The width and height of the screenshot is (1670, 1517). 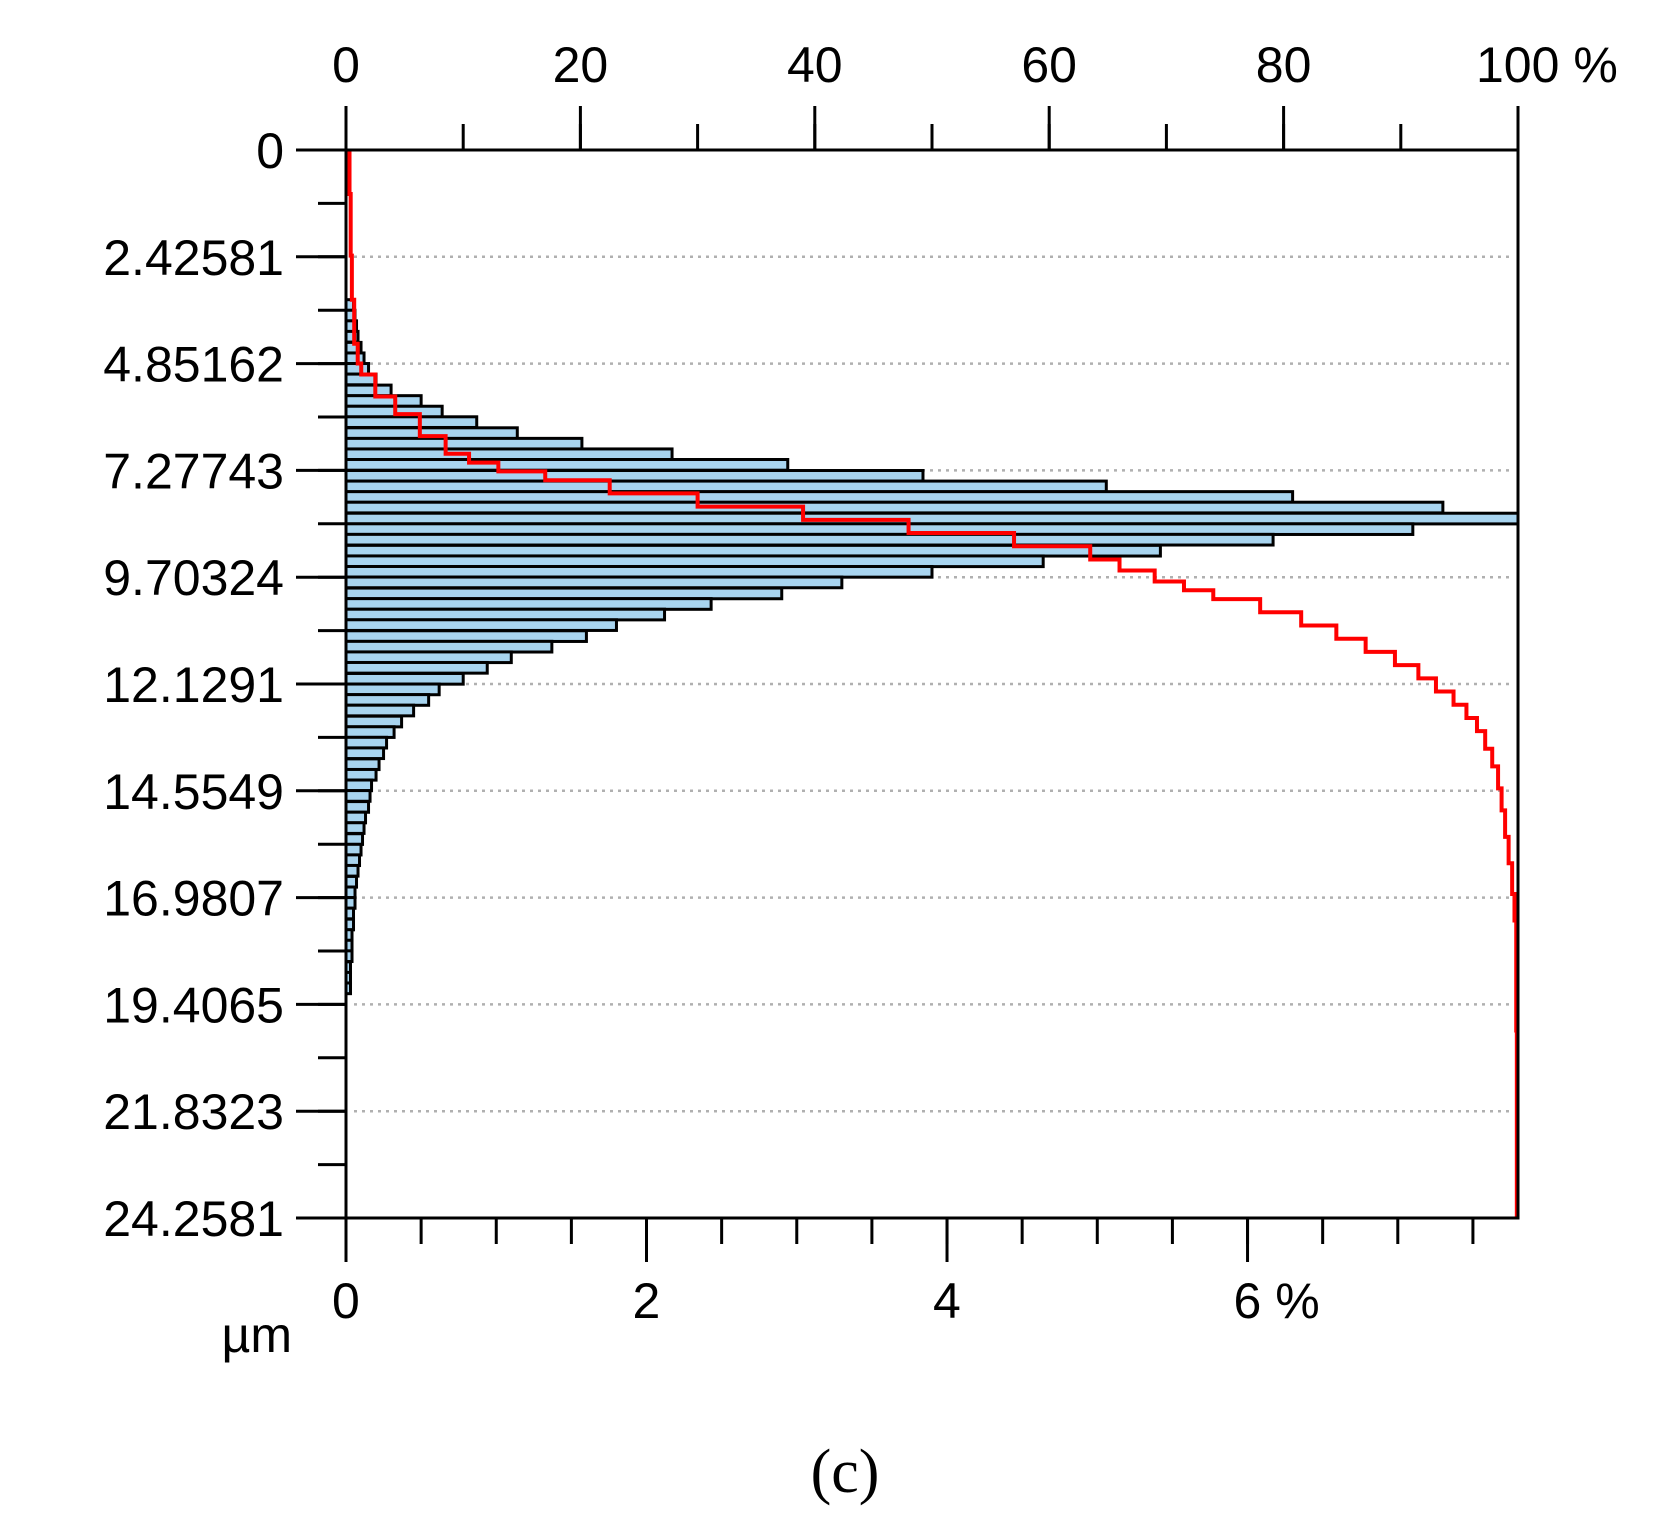 What do you see at coordinates (947, 1301) in the screenshot?
I see `x-bottom-tick-label: 4` at bounding box center [947, 1301].